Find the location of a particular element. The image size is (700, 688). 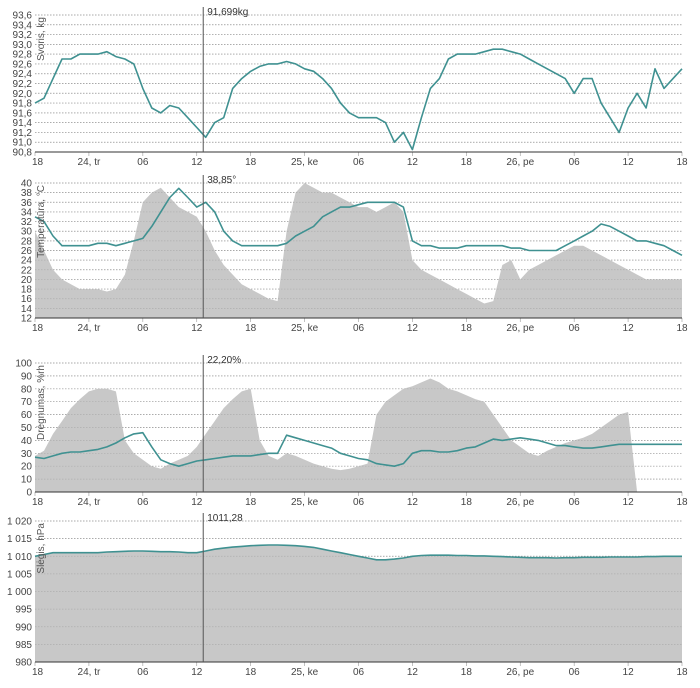

x-tick-label-p1-3: 12 is located at coordinates (197, 328).